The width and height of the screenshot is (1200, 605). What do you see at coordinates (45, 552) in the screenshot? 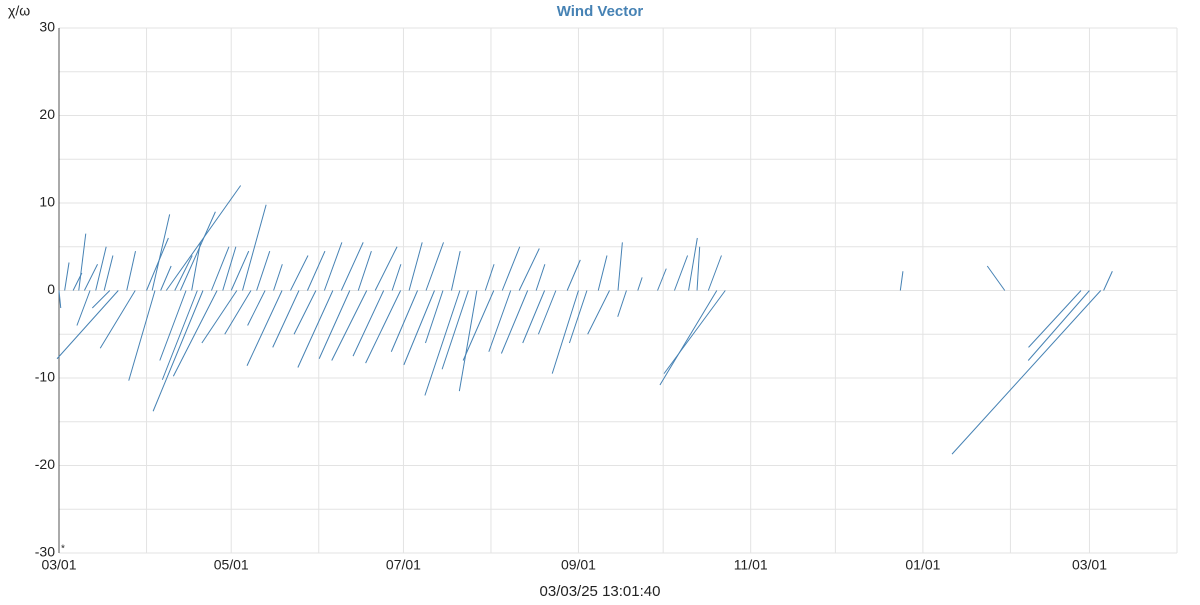
I see `y-tick-label: -30` at bounding box center [45, 552].